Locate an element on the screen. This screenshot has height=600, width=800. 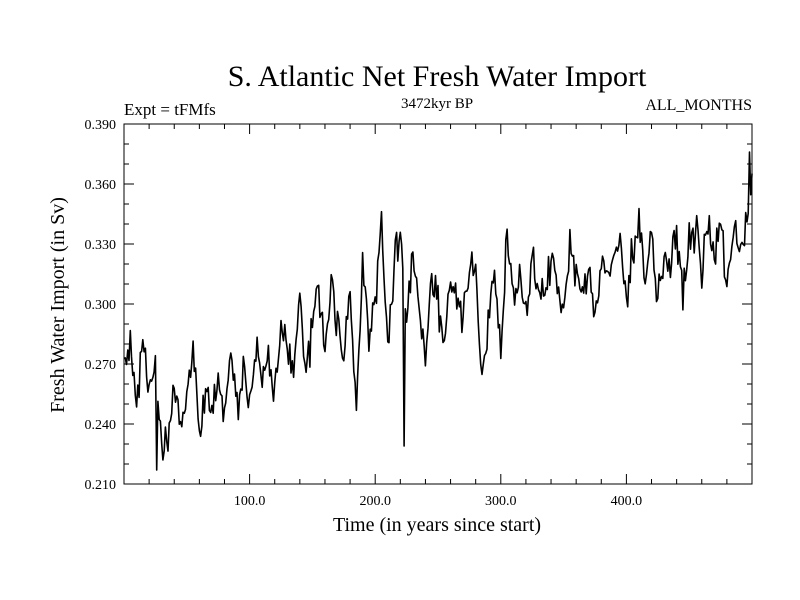
y-tick-label: 0.270 is located at coordinates (101, 365).